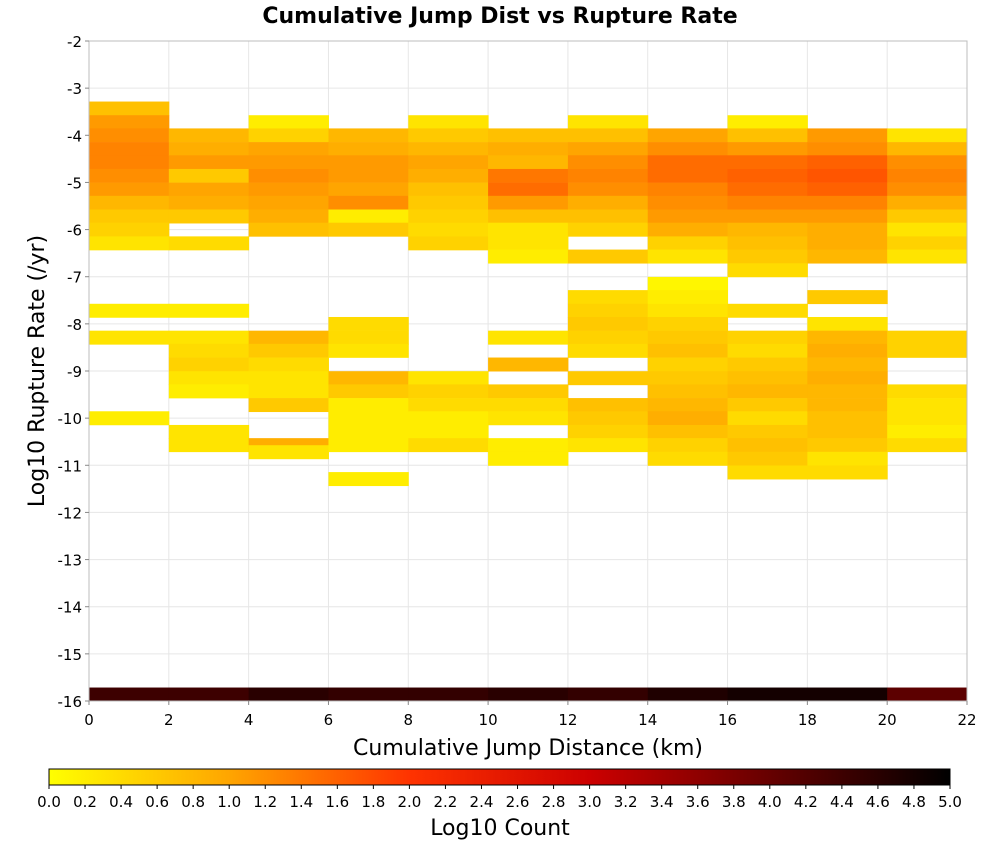 This screenshot has width=1000, height=850. Describe the element at coordinates (499, 777) in the screenshot. I see `colorbar` at that location.